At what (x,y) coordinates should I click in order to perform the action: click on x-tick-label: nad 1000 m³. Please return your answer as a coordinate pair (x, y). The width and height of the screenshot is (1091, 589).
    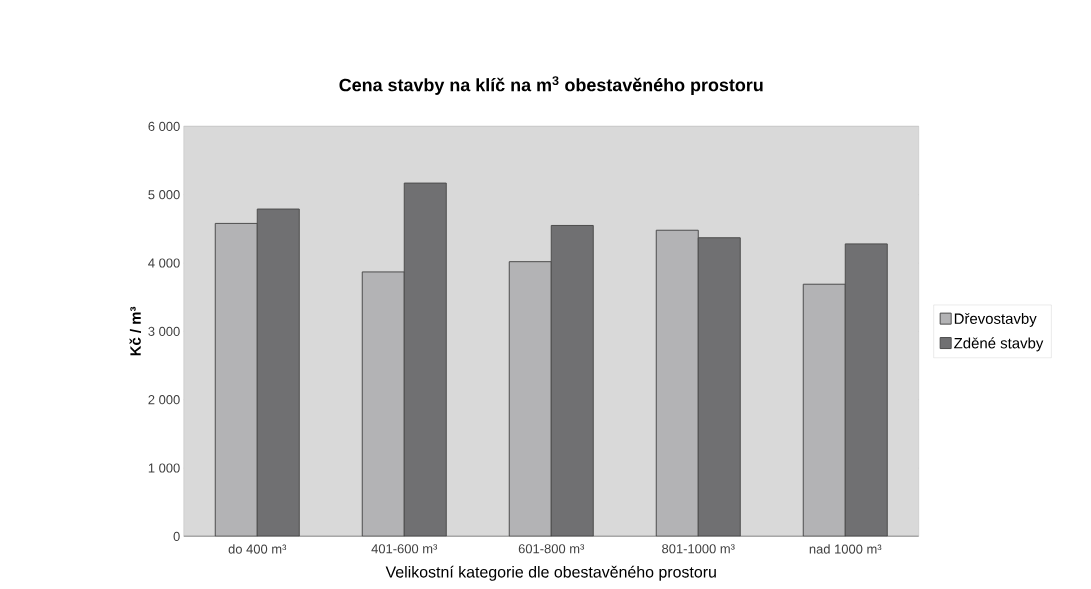
    Looking at the image, I should click on (845, 549).